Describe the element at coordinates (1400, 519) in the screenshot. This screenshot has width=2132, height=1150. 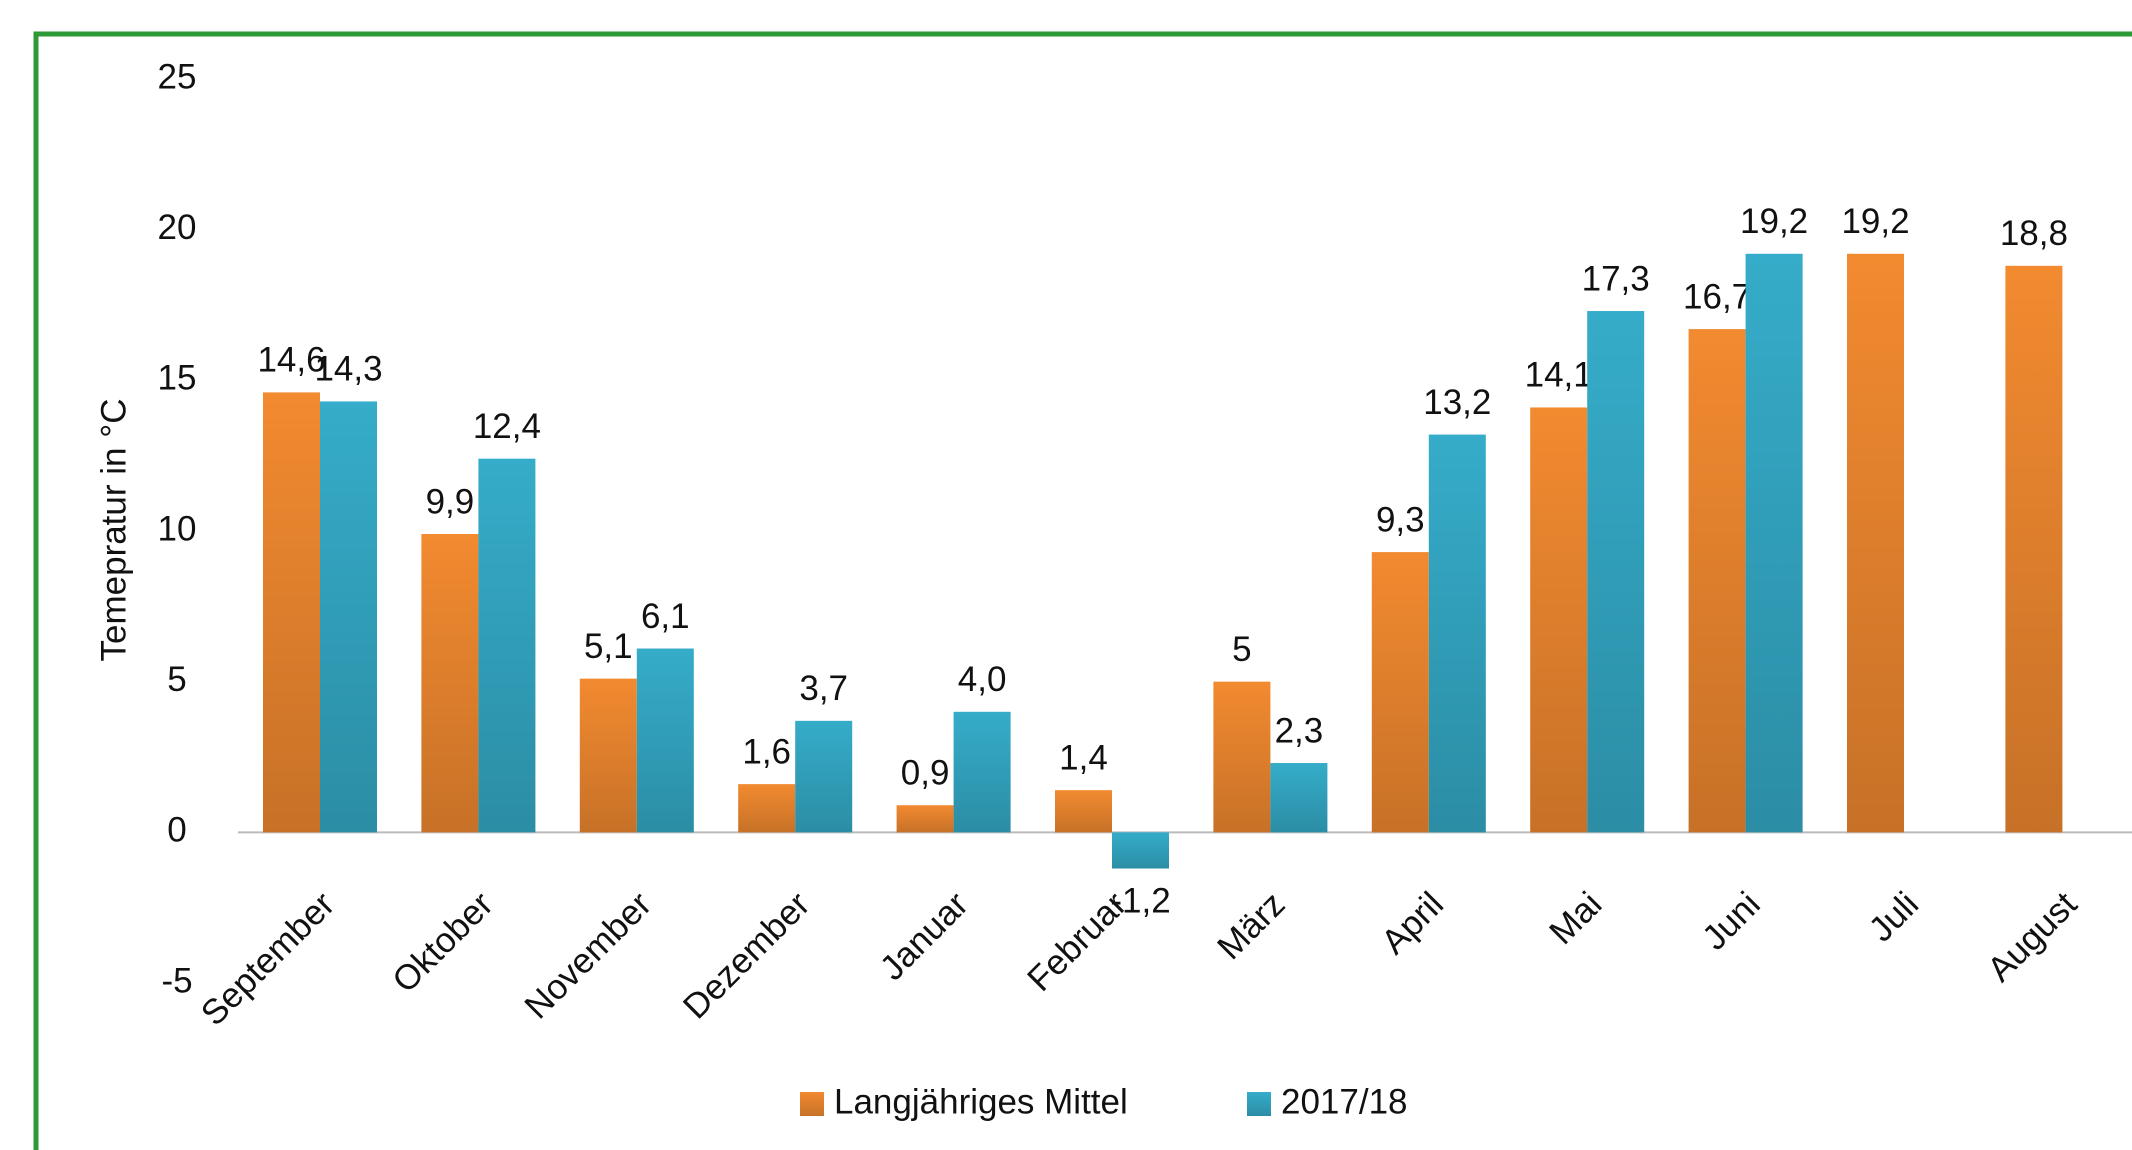
I see `data-label: 9,3` at that location.